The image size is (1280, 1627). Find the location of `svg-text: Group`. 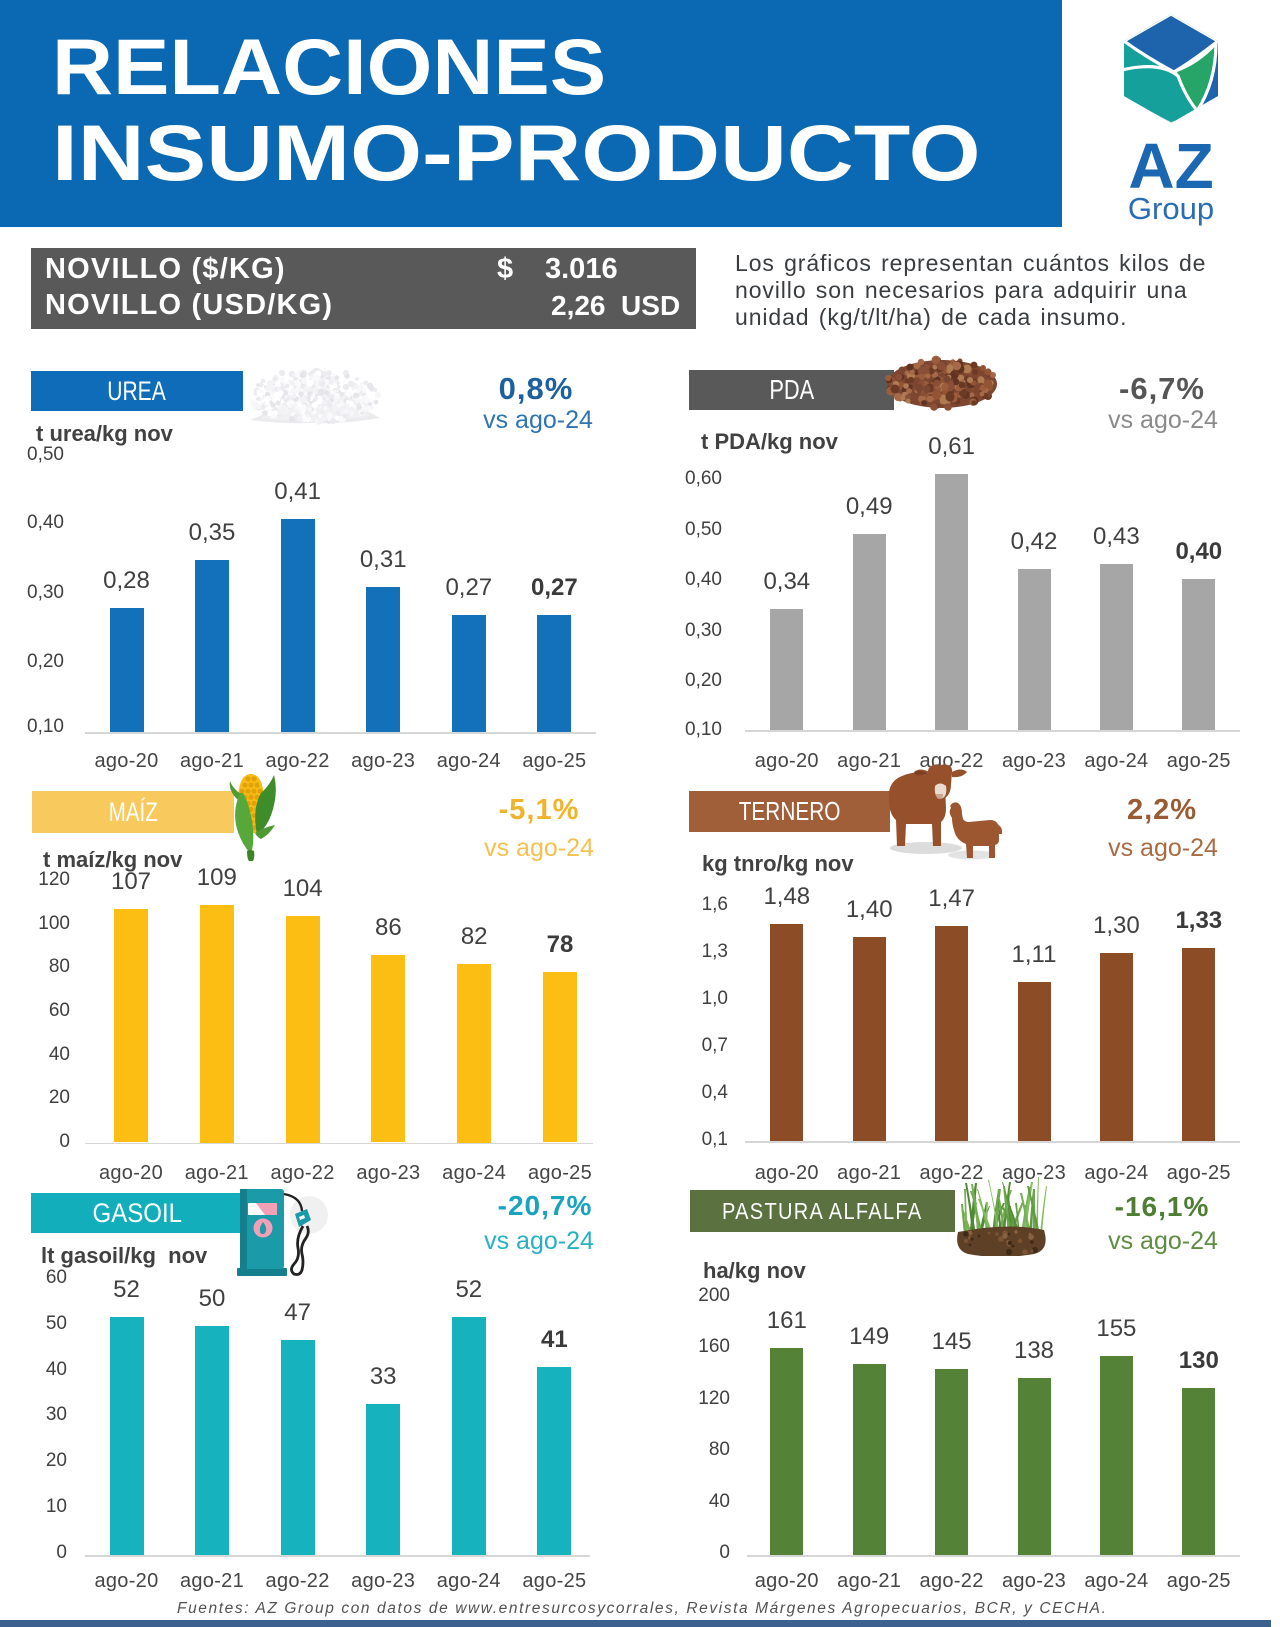

svg-text: Group is located at coordinates (1171, 208).